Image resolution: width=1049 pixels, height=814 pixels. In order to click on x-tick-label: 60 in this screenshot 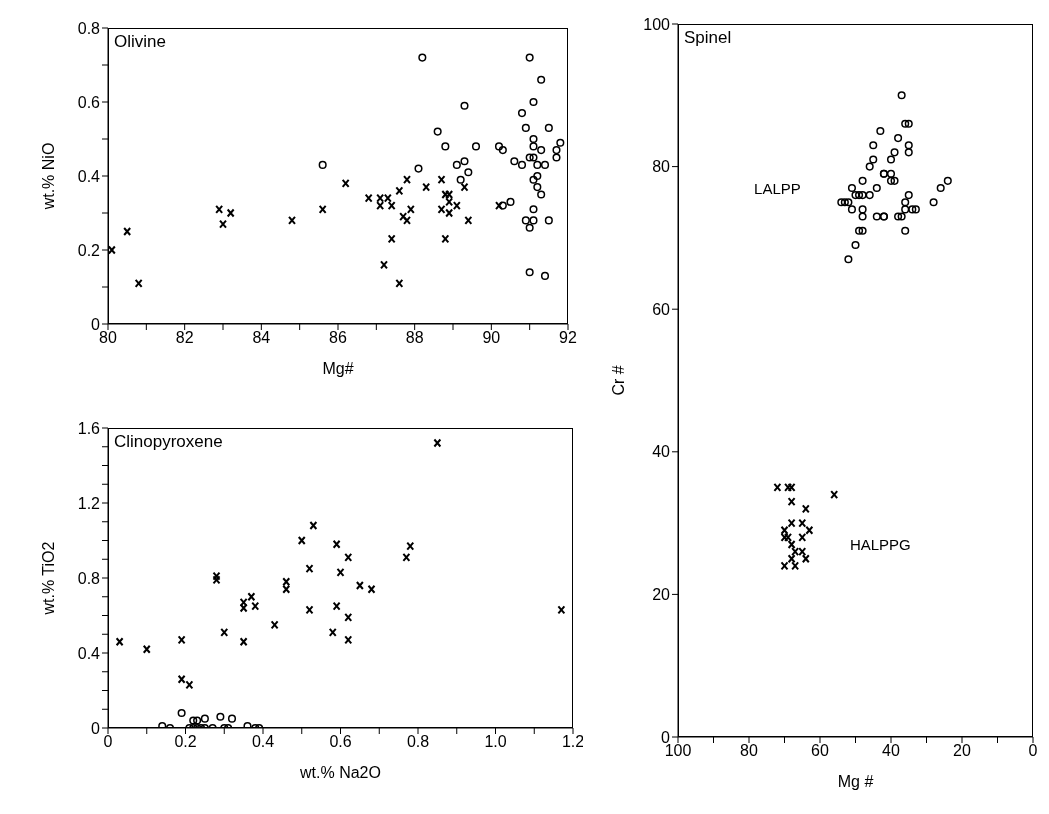, I will do `click(820, 751)`.